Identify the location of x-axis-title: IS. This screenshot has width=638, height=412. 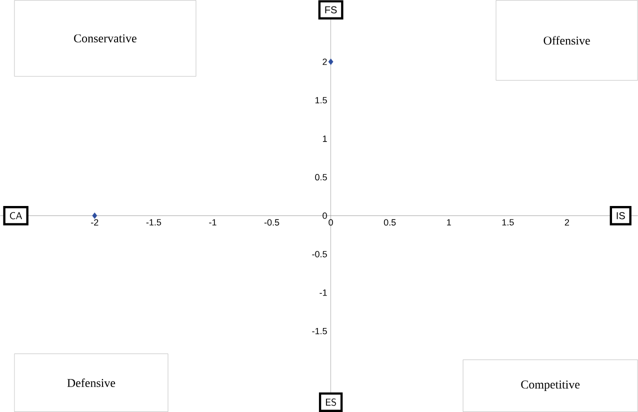
(620, 216).